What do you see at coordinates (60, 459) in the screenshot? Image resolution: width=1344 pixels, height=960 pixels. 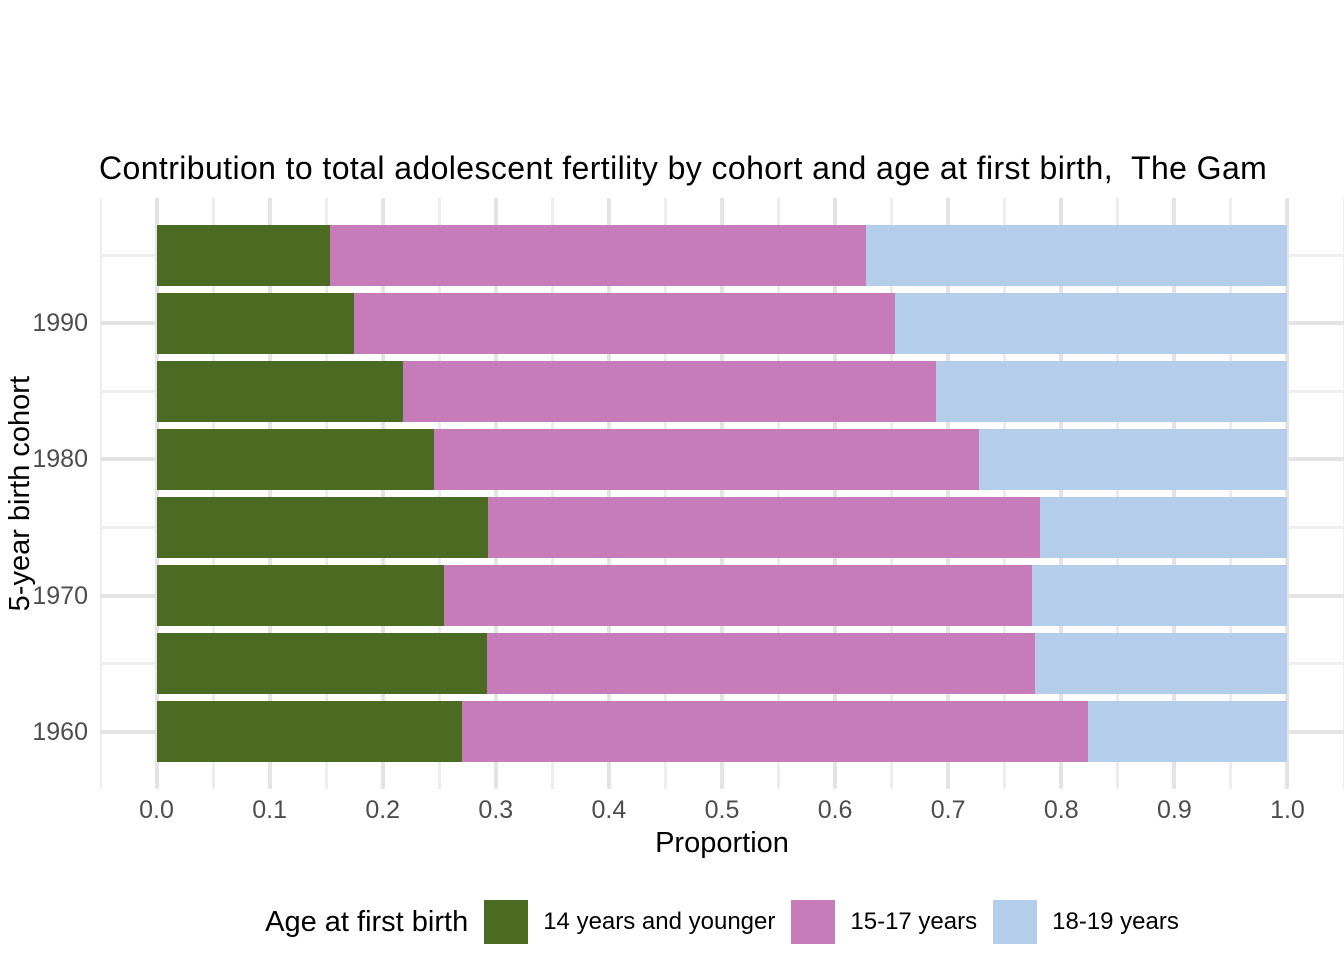 I see `y-tick-label: 1980` at bounding box center [60, 459].